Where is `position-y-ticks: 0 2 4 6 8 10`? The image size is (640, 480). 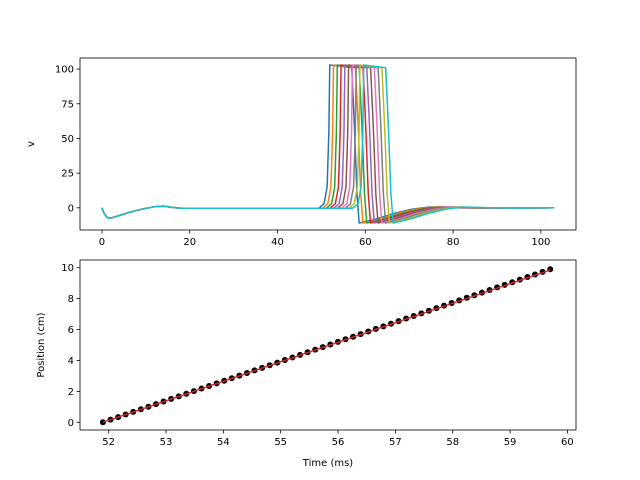
position-y-ticks: 0 2 4 6 8 10 is located at coordinates (70, 346).